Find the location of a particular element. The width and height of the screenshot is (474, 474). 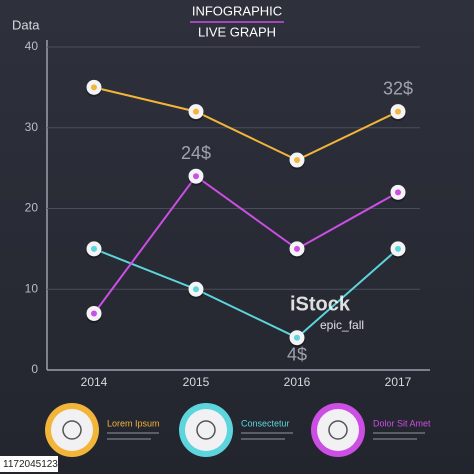

legend-label: Lorem Ipsum is located at coordinates (133, 423).